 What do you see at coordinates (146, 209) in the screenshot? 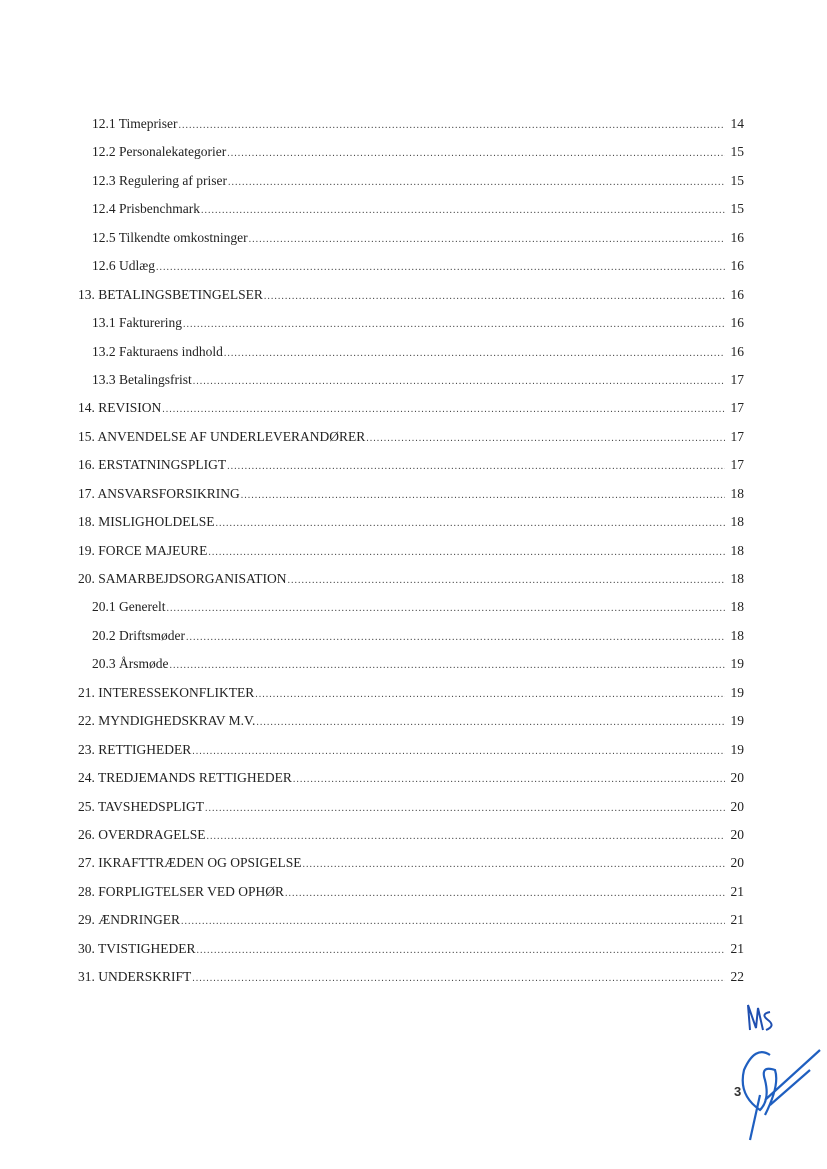
I see `toc-entry-label: 12.4 Prisbenchmark` at bounding box center [146, 209].